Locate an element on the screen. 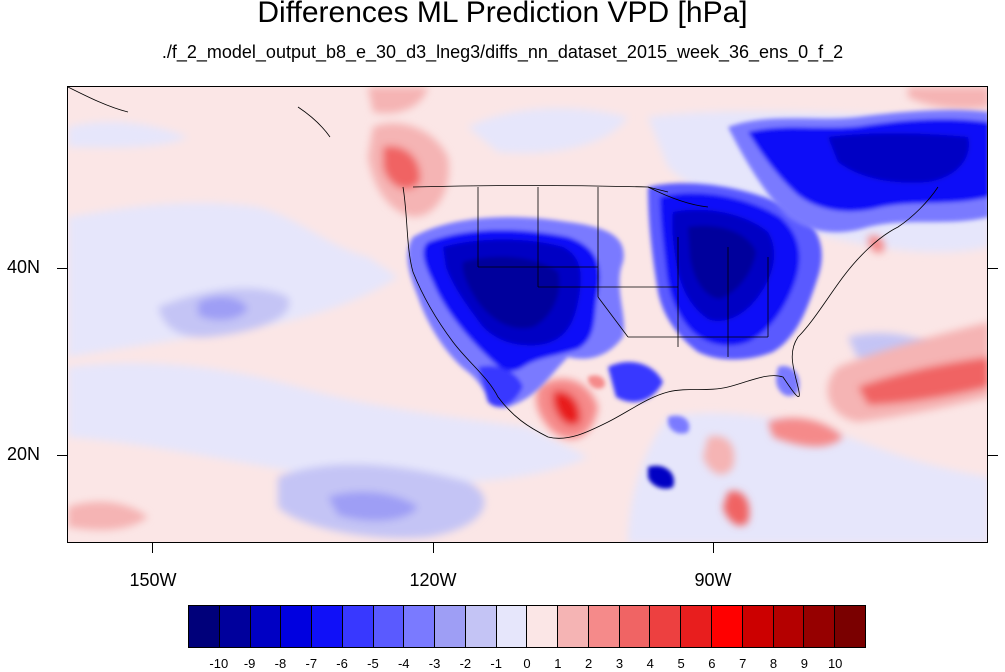  colorbar-label: -9 is located at coordinates (249, 663).